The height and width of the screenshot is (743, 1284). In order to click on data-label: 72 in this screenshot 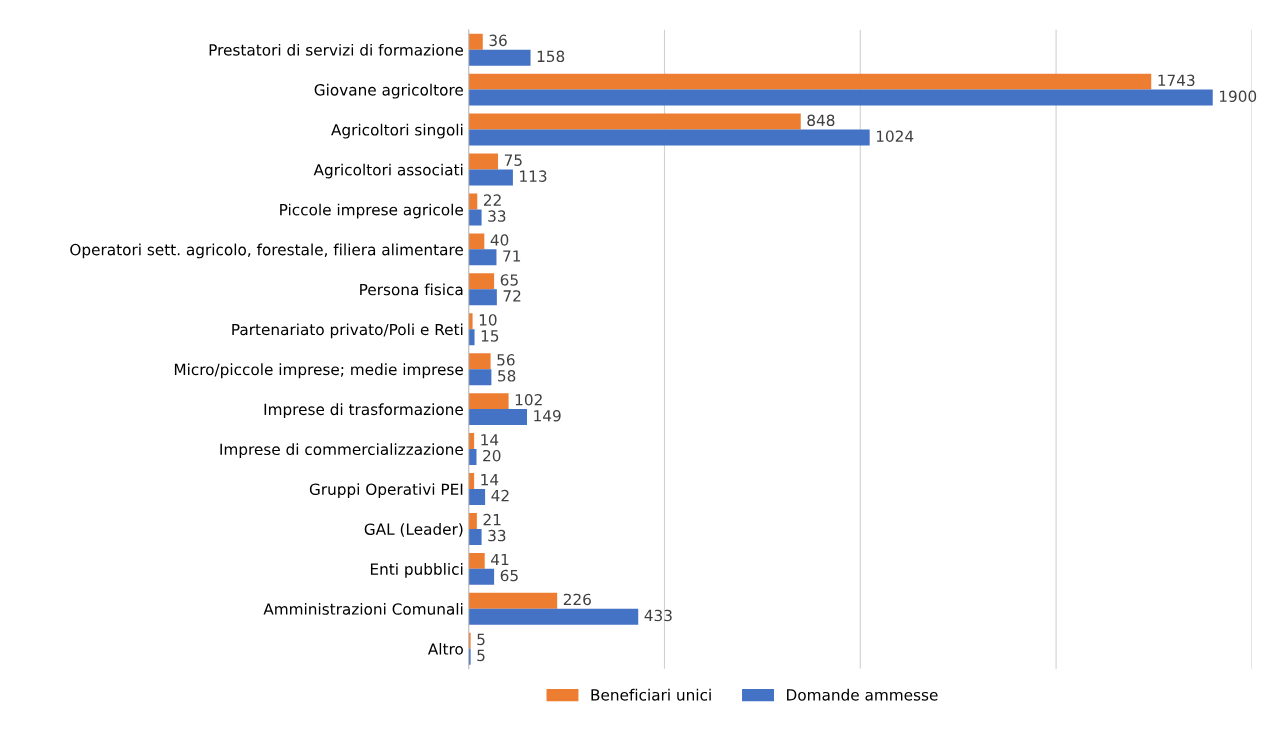, I will do `click(512, 296)`.